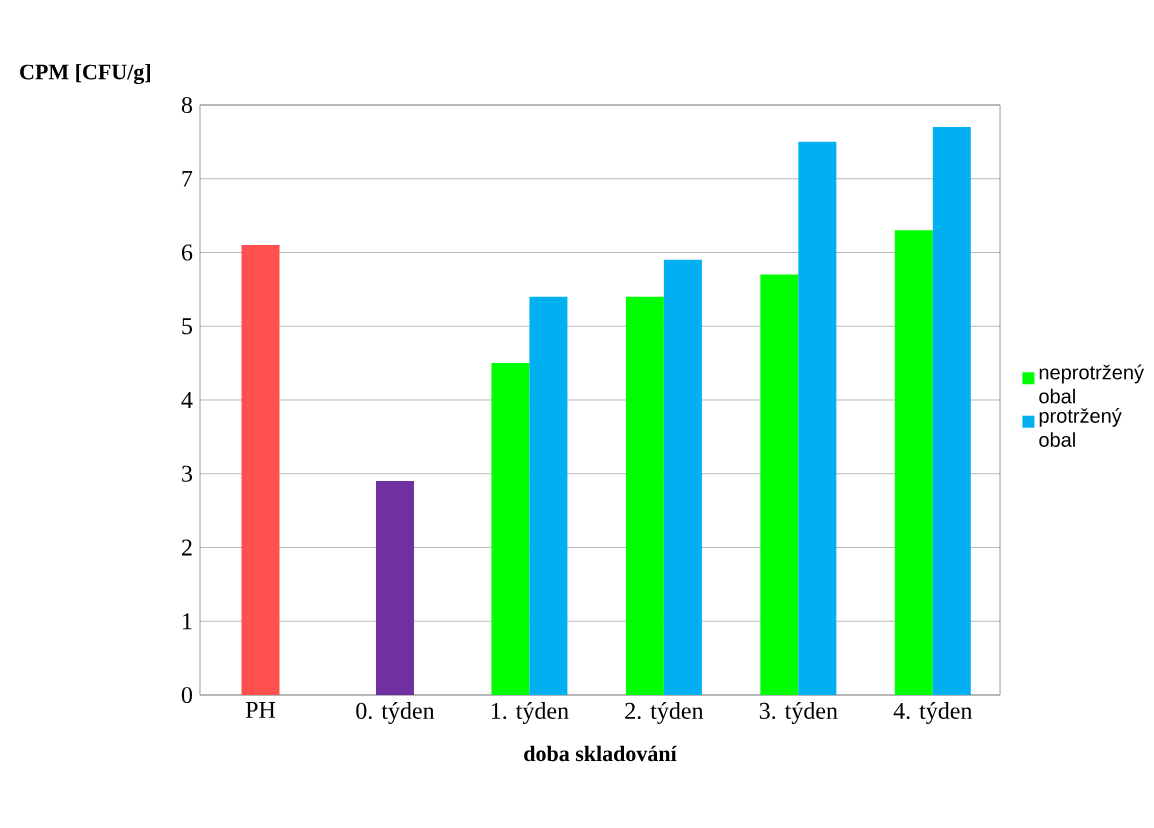 The width and height of the screenshot is (1154, 828). What do you see at coordinates (664, 713) in the screenshot?
I see `x-tick-label: 2. týden` at bounding box center [664, 713].